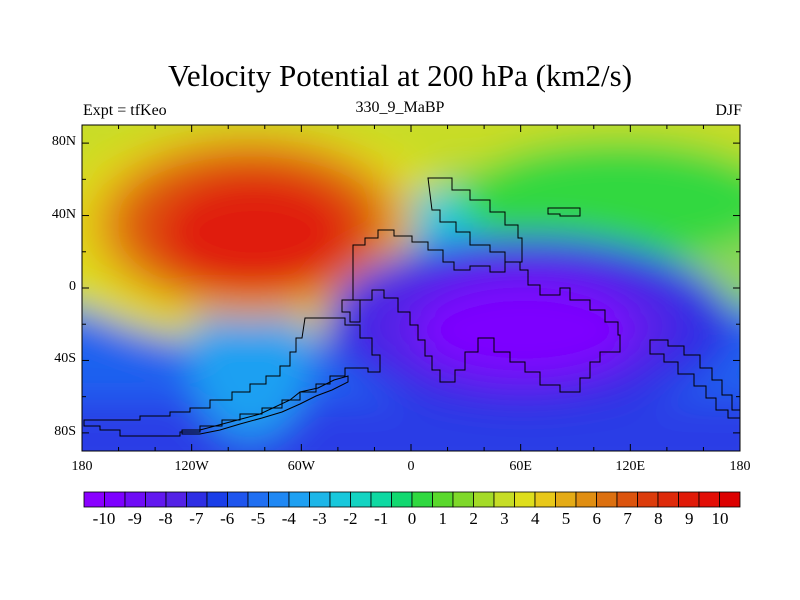 This screenshot has width=800, height=600. I want to click on colorbar-label: -1, so click(381, 518).